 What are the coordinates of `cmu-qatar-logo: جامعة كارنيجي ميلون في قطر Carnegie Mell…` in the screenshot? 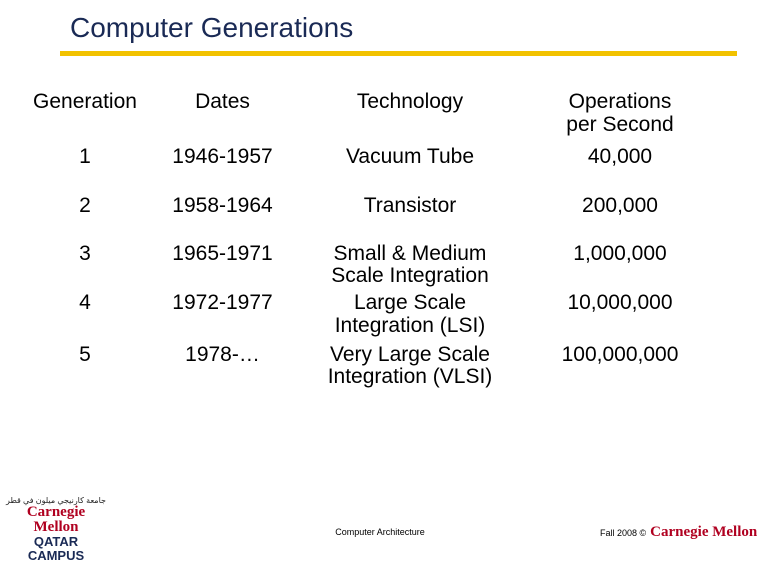 It's located at (56, 529).